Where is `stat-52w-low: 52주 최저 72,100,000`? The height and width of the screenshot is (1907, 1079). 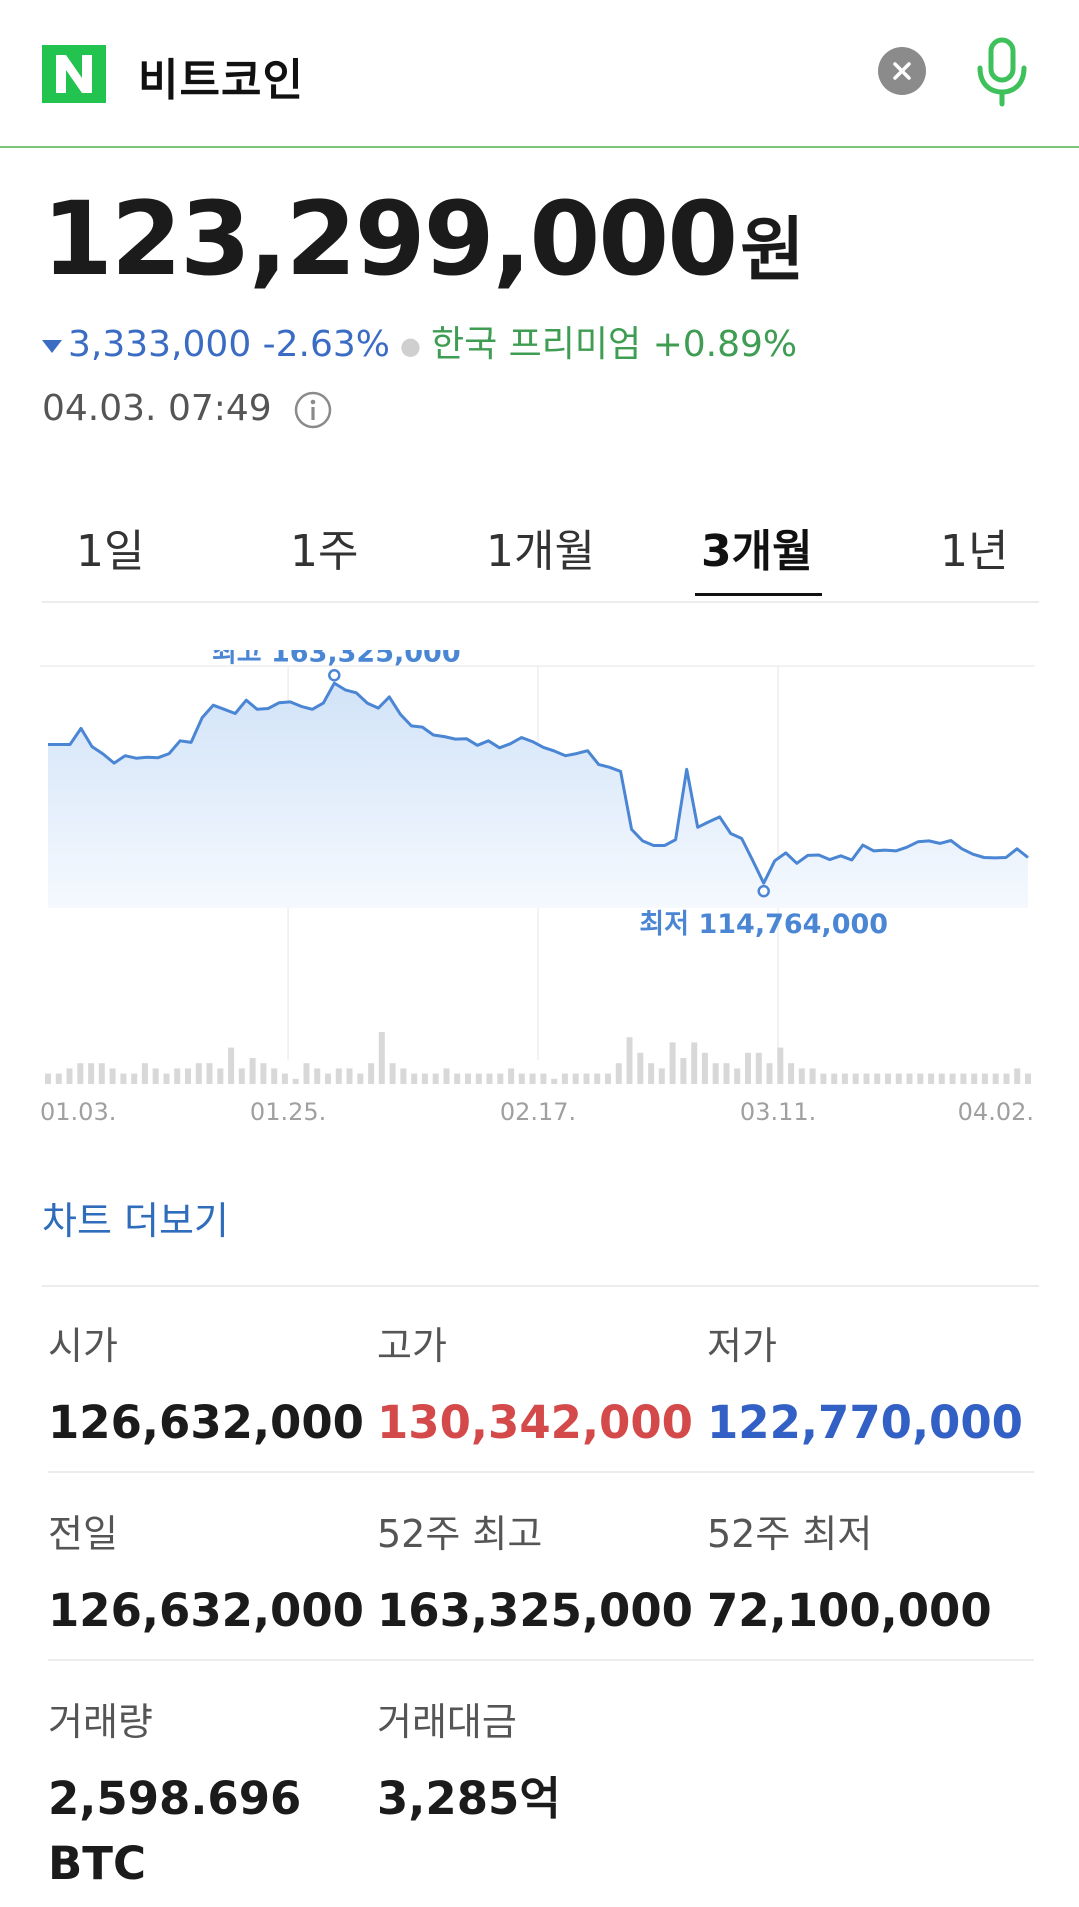
stat-52w-low: 52주 최저 72,100,000 is located at coordinates (849, 1573).